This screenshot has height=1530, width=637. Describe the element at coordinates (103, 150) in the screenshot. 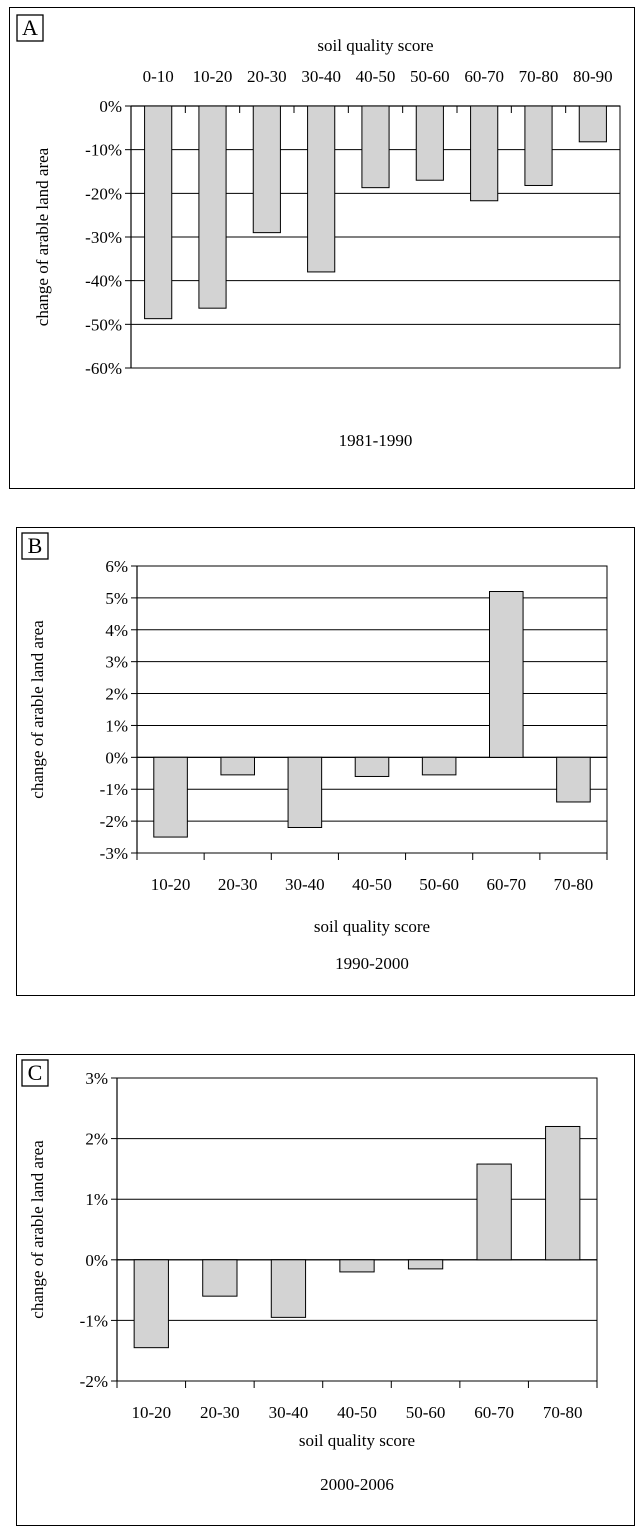

I see `y-tick-label: -10%` at that location.